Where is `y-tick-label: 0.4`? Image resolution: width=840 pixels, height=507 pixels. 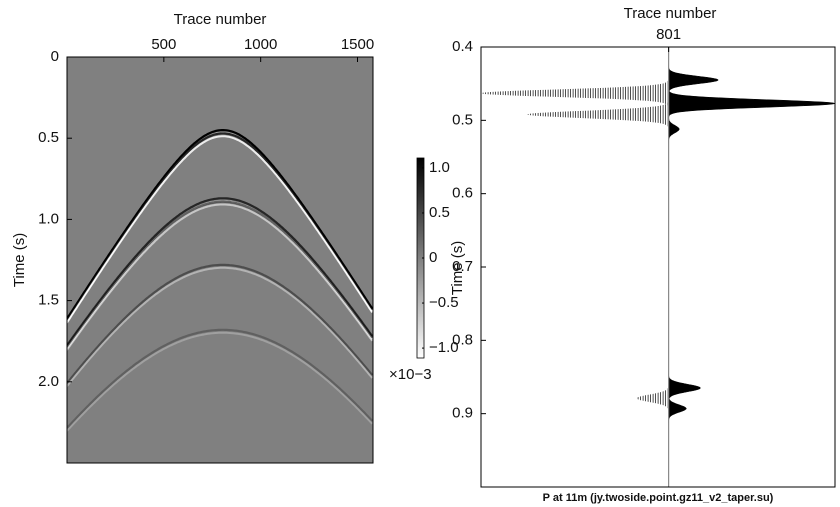
y-tick-label: 0.4 is located at coordinates (462, 46).